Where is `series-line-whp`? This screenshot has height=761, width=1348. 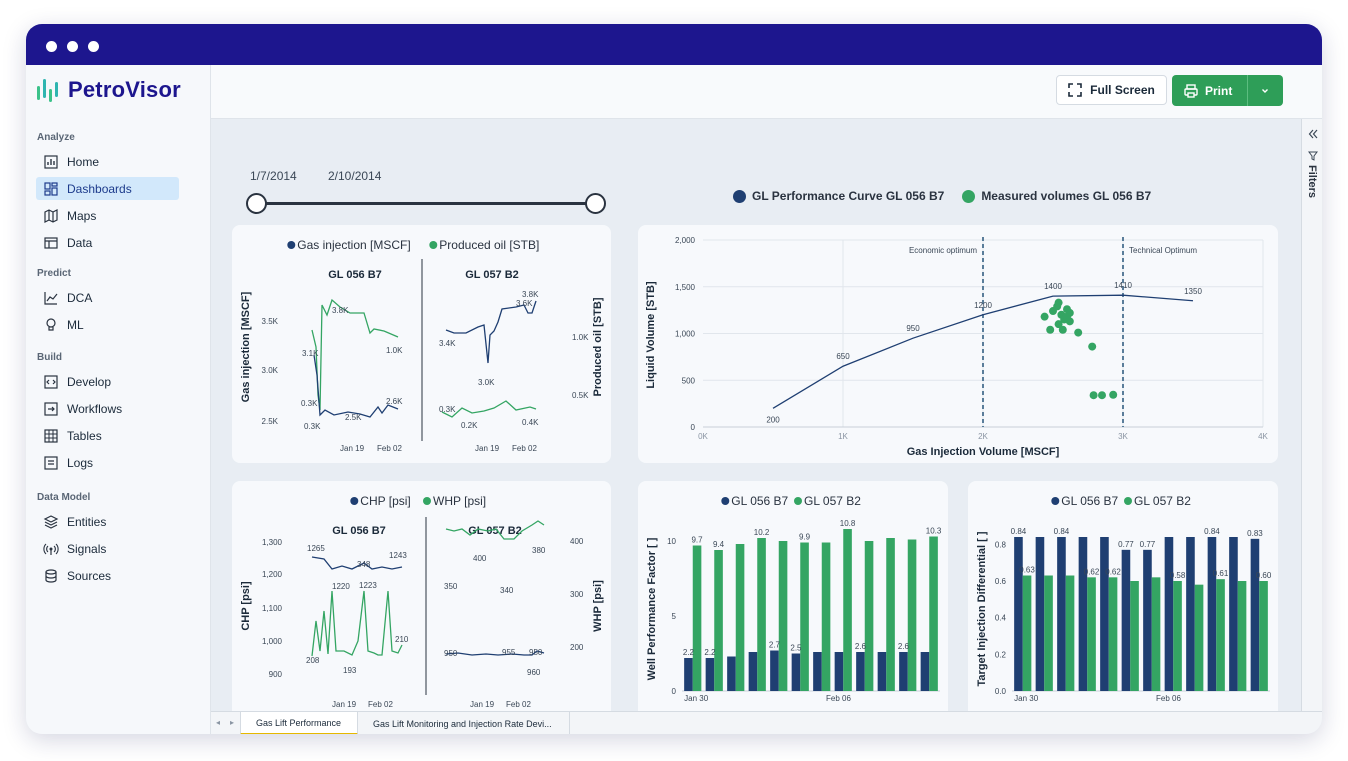
series-line-whp is located at coordinates (495, 530).